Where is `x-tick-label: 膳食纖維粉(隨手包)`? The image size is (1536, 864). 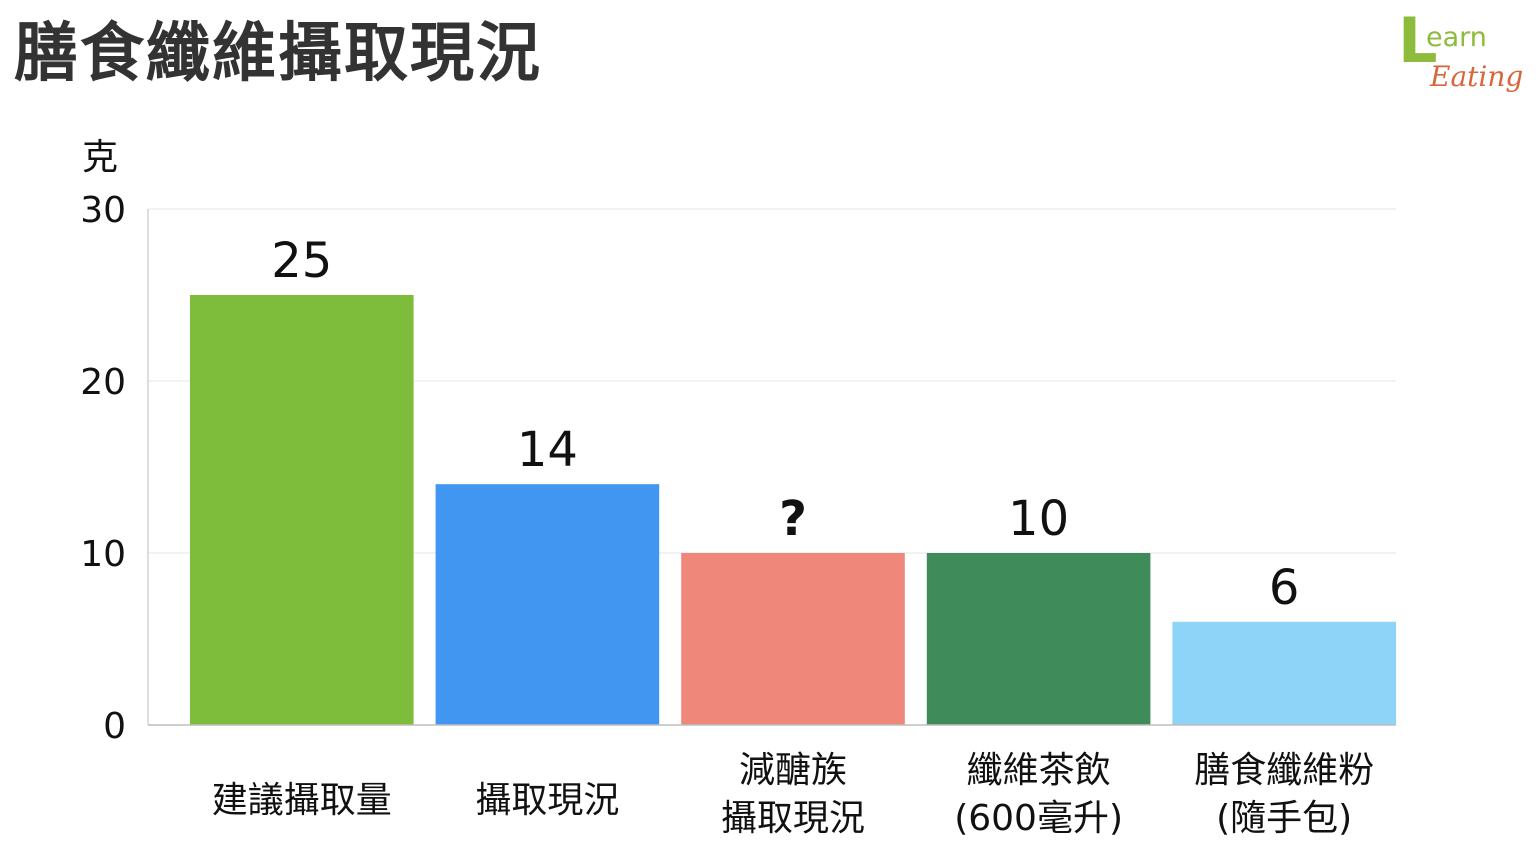
x-tick-label: 膳食纖維粉(隨手包) is located at coordinates (1284, 794).